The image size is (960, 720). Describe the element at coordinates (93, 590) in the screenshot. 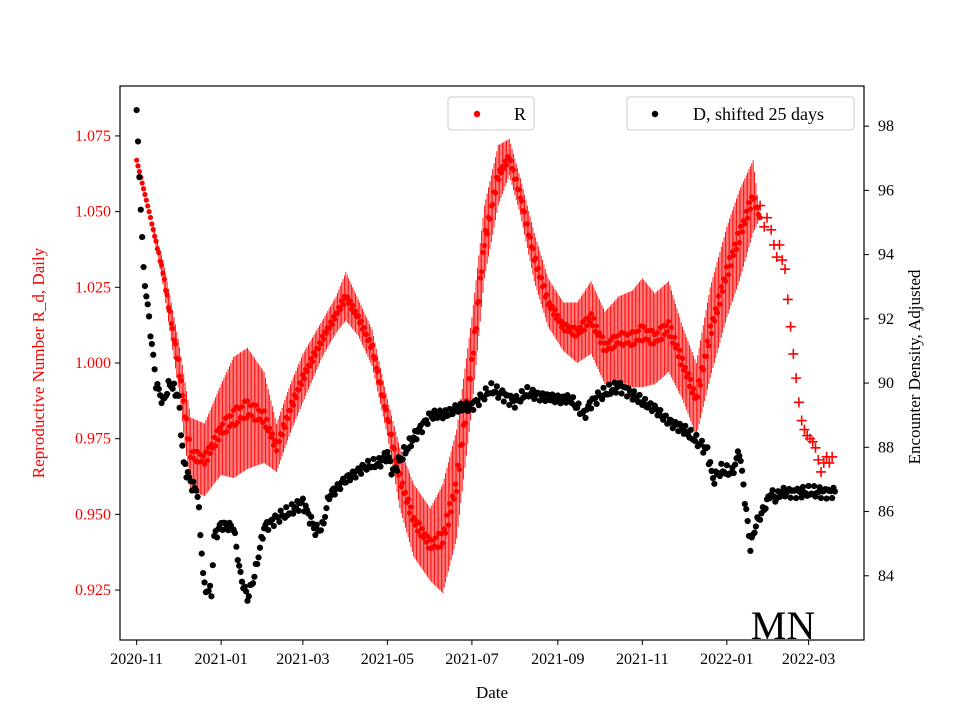

I see `y-left-tick-label: 0.925` at that location.